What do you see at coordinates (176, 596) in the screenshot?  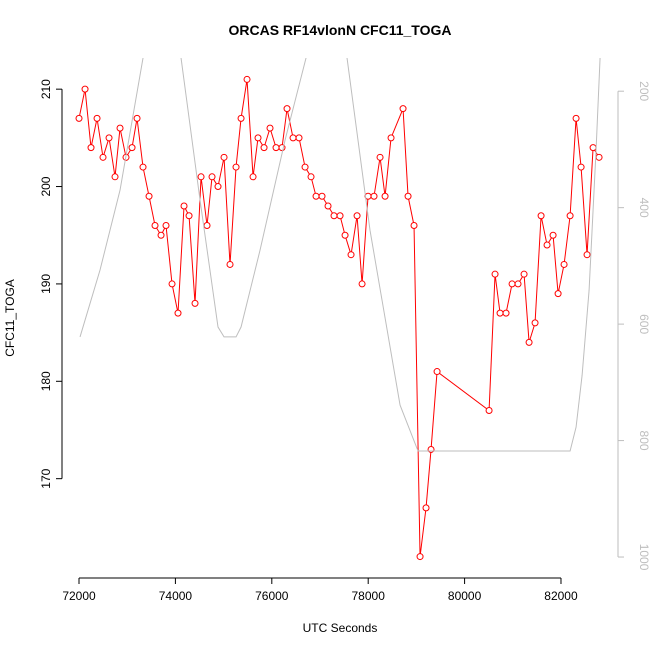 I see `x-tick-label: 74000` at bounding box center [176, 596].